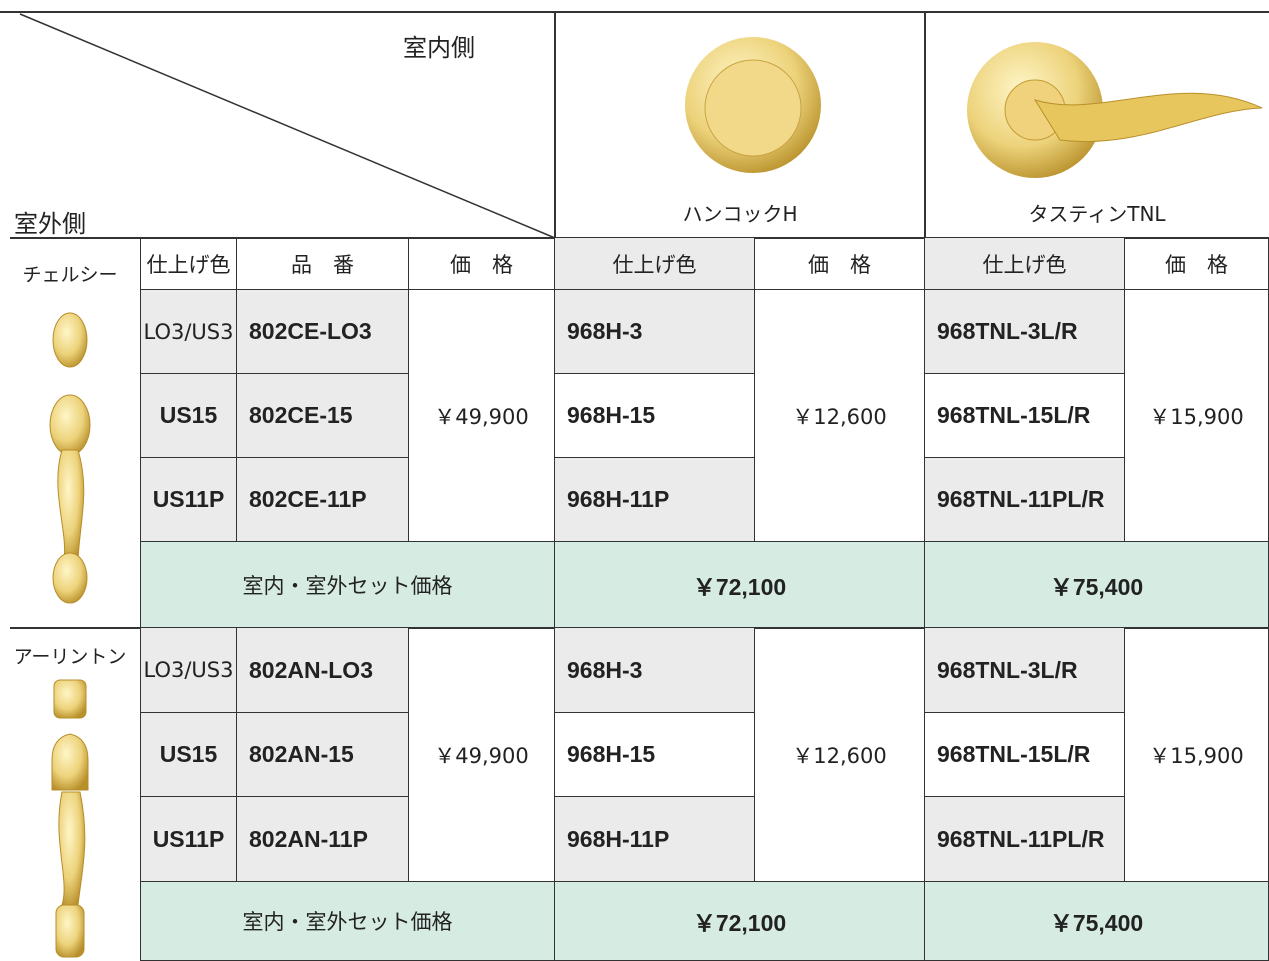 Image resolution: width=1269 pixels, height=961 pixels. What do you see at coordinates (70, 458) in the screenshot?
I see `chelsea-image` at bounding box center [70, 458].